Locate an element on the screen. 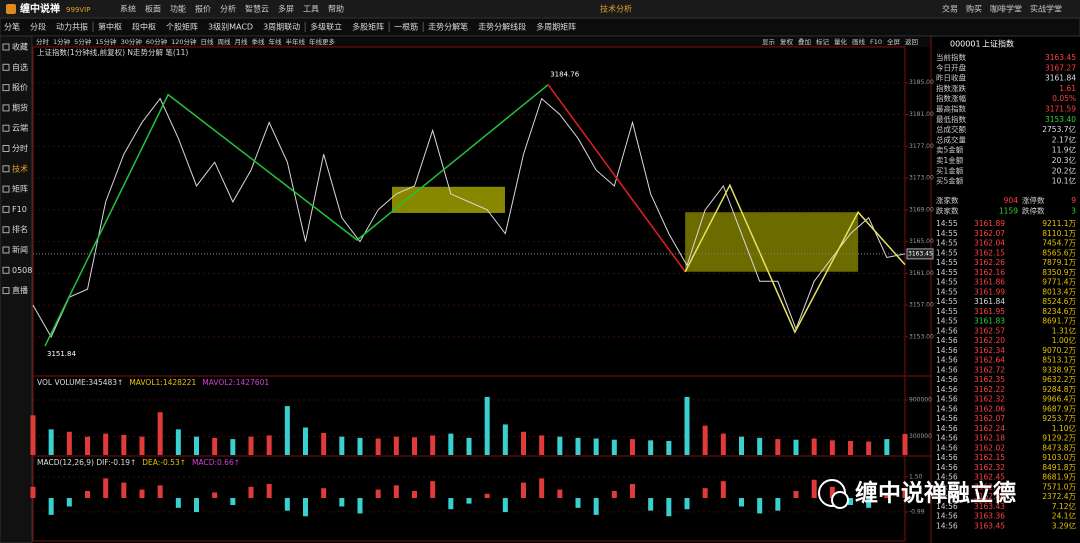  sidebar-item: 分时 is located at coordinates (20, 148).